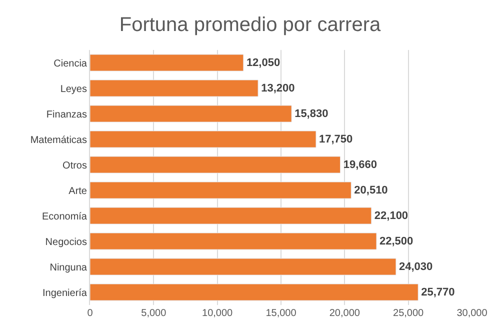  I want to click on x-tick-label: 15,000, so click(281, 313).